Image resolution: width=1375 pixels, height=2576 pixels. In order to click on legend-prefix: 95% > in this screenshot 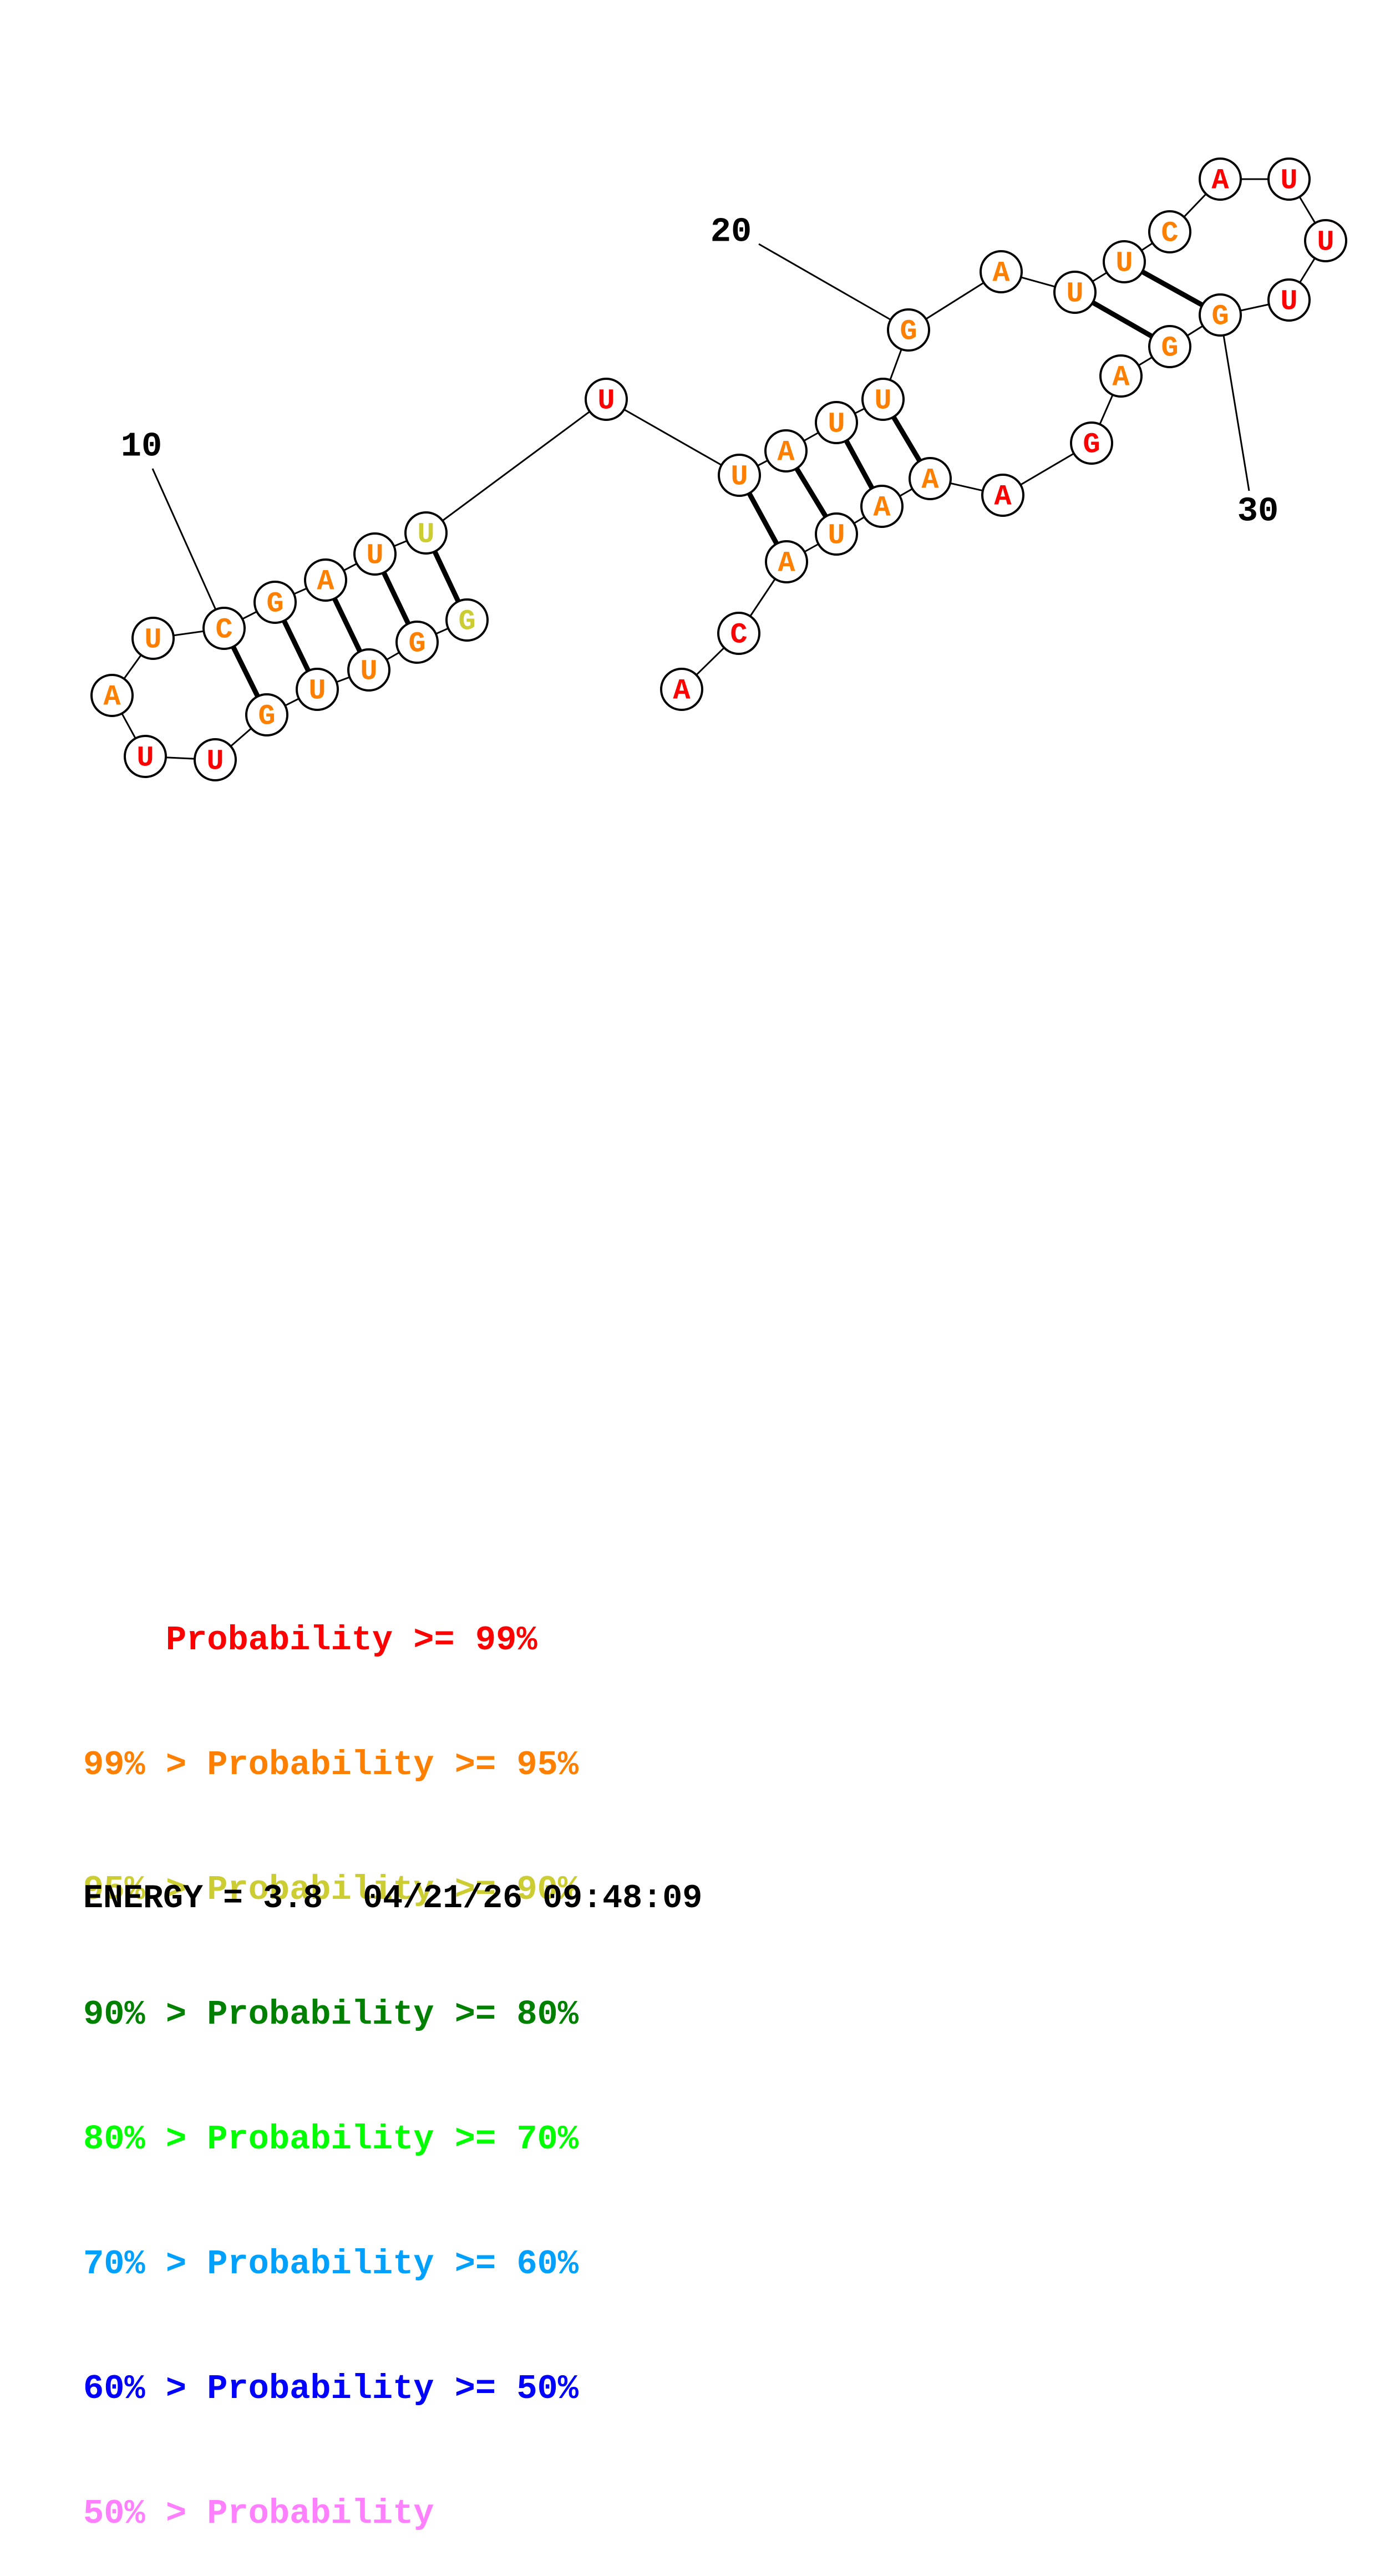, I will do `click(145, 1889)`.